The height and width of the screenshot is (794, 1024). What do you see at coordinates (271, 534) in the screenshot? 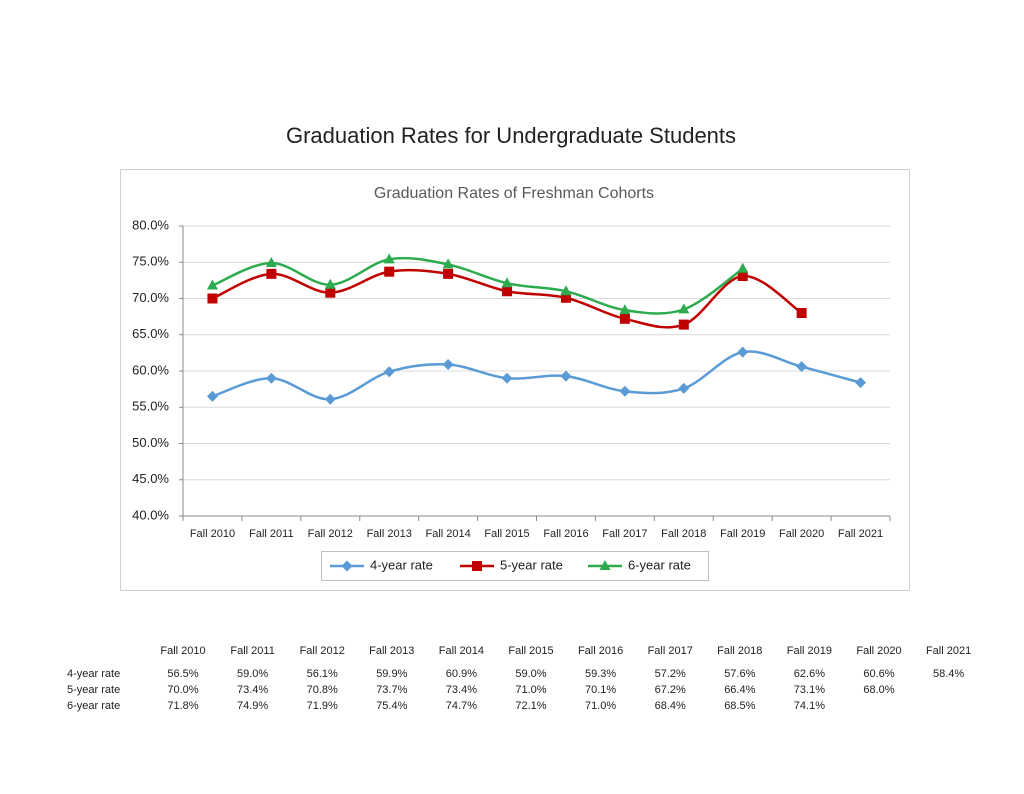
I see `x-tick-label: Fall 2011` at bounding box center [271, 534].